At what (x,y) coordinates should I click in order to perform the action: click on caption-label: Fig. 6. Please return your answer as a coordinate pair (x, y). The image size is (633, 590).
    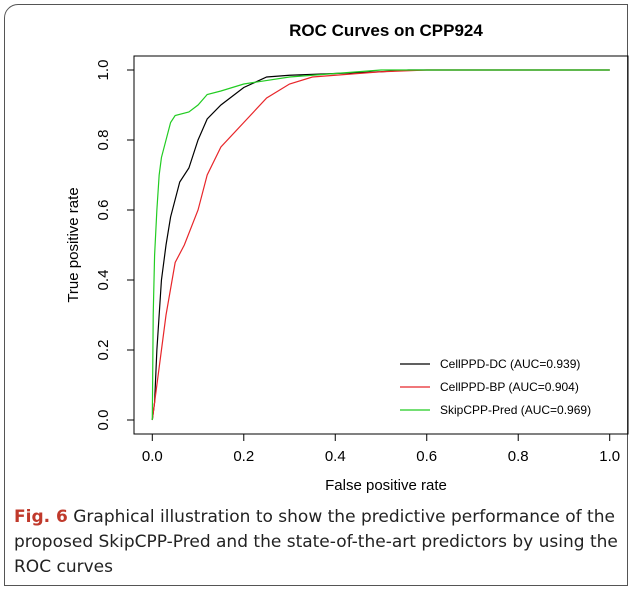
    Looking at the image, I should click on (41, 517).